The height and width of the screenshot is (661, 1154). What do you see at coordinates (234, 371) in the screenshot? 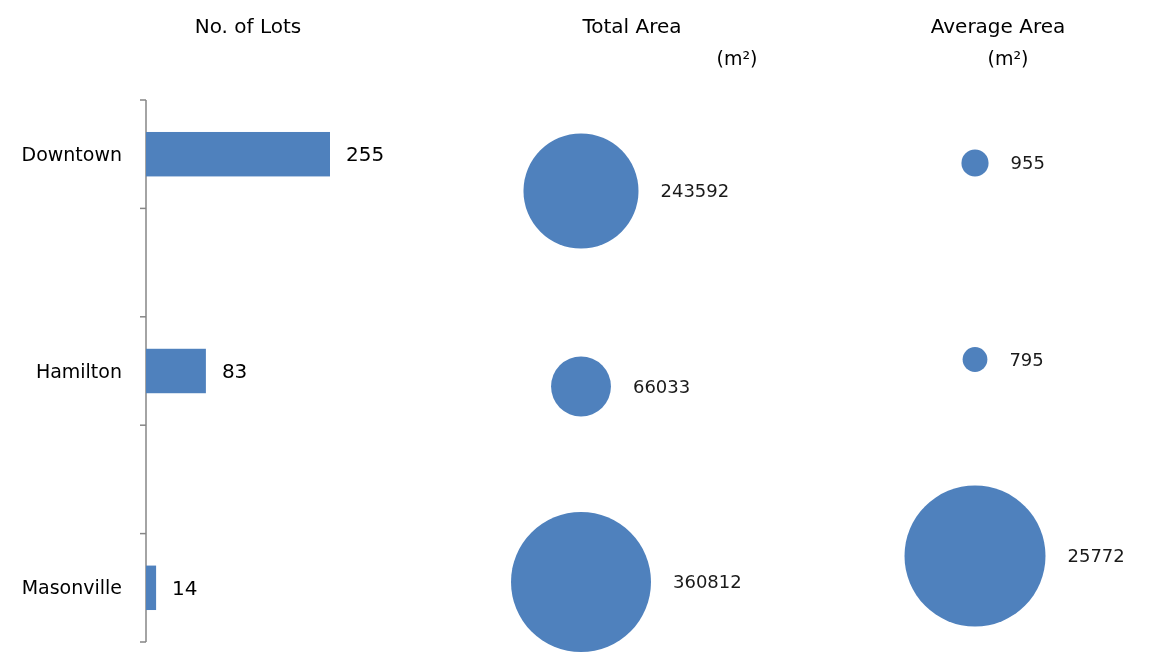
I see `data-label: 83` at bounding box center [234, 371].